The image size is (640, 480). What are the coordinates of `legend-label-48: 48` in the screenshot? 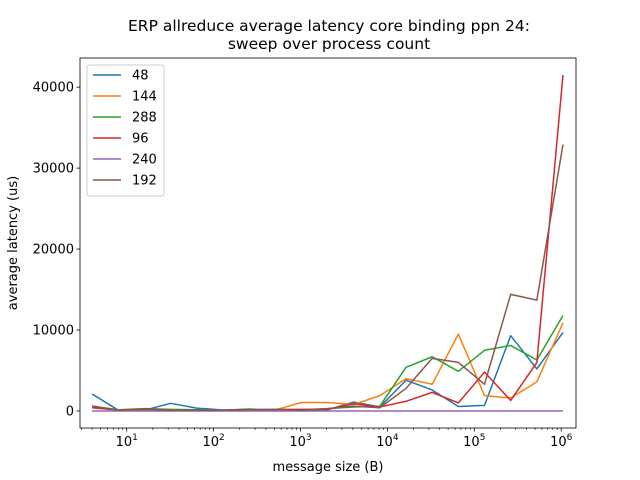 It's located at (140, 76).